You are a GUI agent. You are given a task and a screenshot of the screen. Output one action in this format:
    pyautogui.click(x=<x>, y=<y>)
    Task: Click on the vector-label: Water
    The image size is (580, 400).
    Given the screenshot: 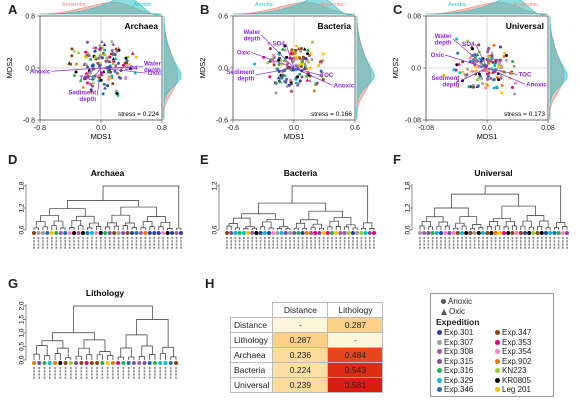 What is the action you would take?
    pyautogui.click(x=444, y=36)
    